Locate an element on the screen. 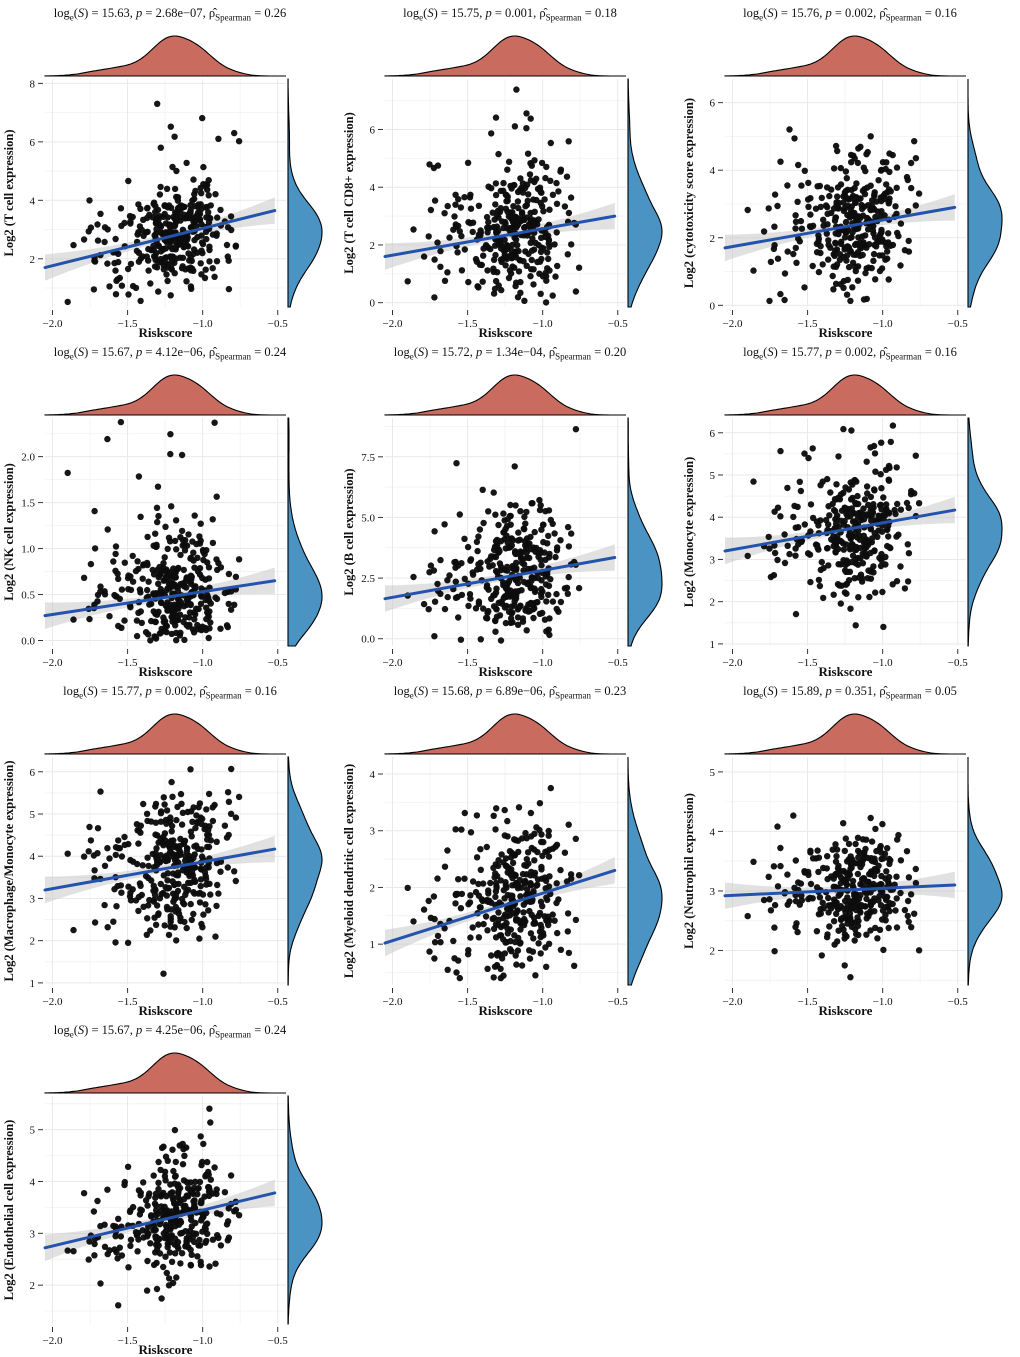  p-value: 0.001 is located at coordinates (519, 13).